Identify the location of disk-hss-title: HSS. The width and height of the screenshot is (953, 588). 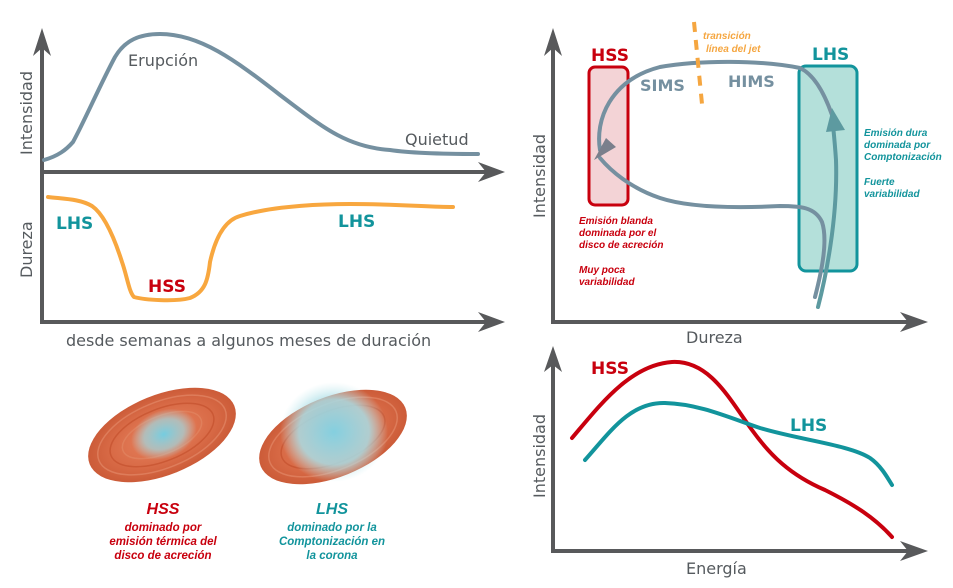
(163, 509).